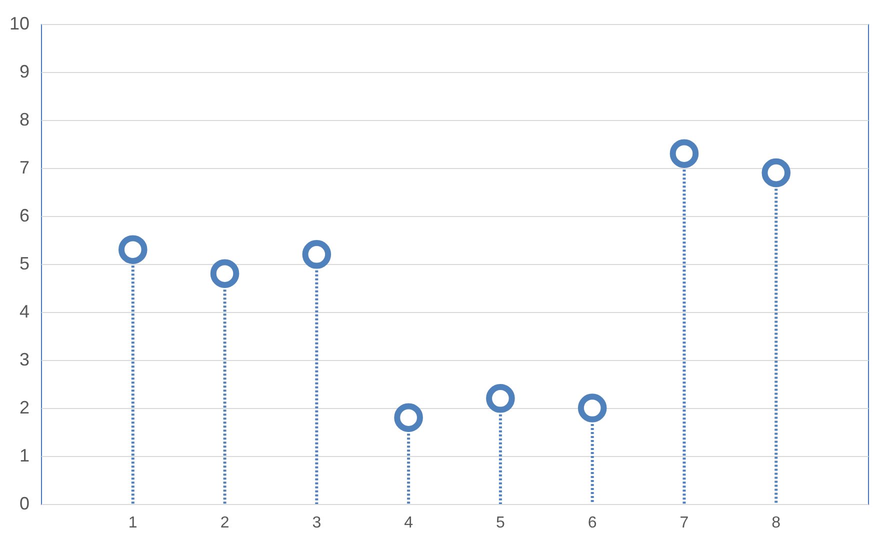 This screenshot has height=545, width=889. Describe the element at coordinates (24, 456) in the screenshot. I see `y-tick-label: 1` at that location.